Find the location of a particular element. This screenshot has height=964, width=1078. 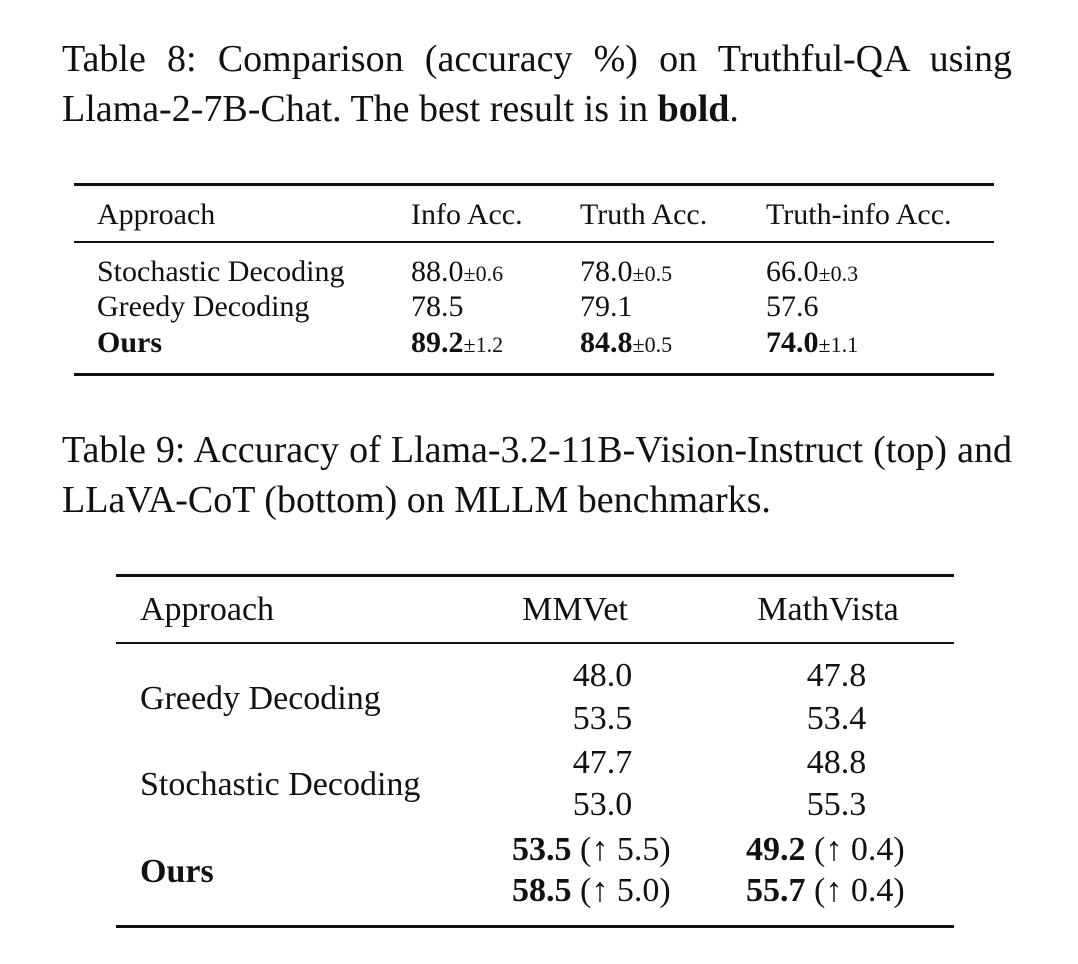

table9-row2-approach: Stochastic Decoding is located at coordinates (280, 784).